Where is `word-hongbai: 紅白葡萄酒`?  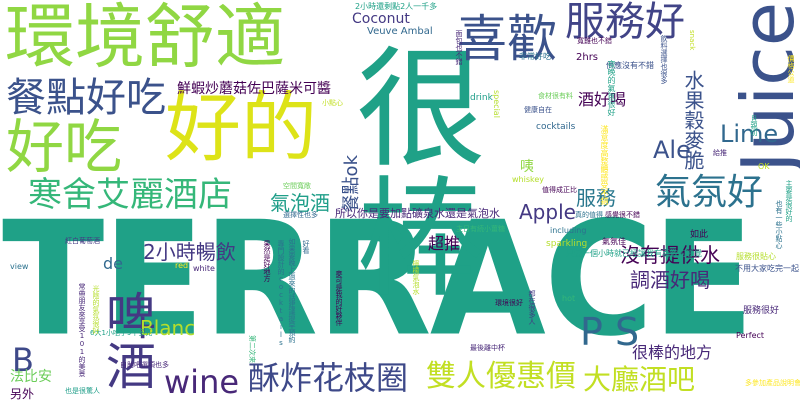
word-hongbai: 紅白葡萄酒 is located at coordinates (82, 241).